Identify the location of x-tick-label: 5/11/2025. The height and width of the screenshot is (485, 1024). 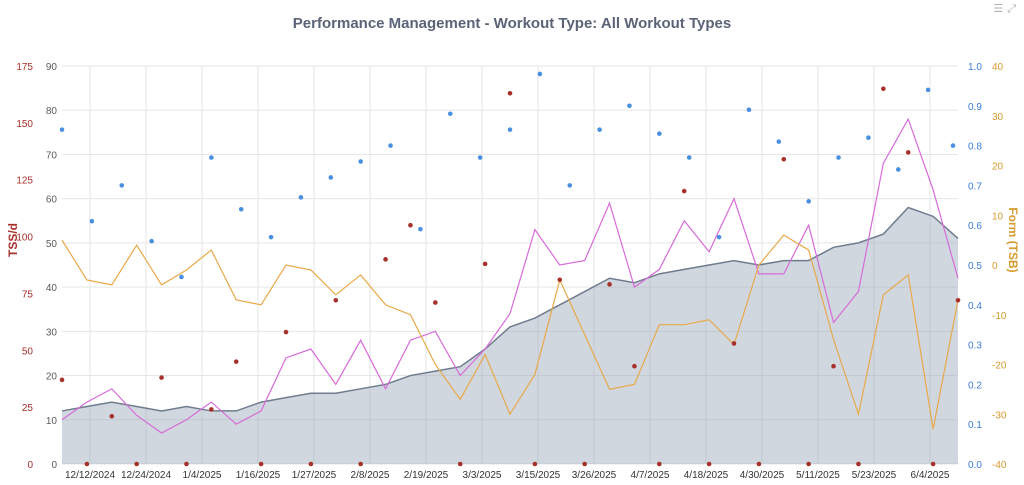
(818, 475).